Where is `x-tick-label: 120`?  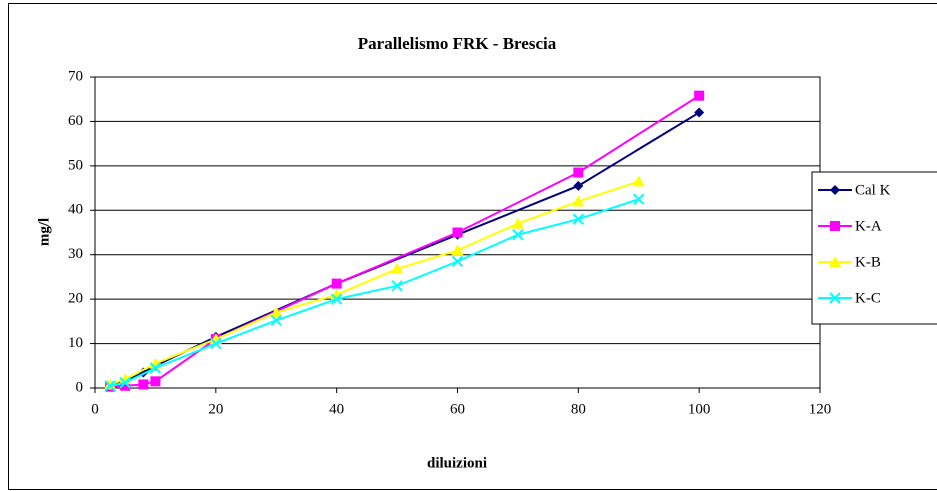
x-tick-label: 120 is located at coordinates (820, 409).